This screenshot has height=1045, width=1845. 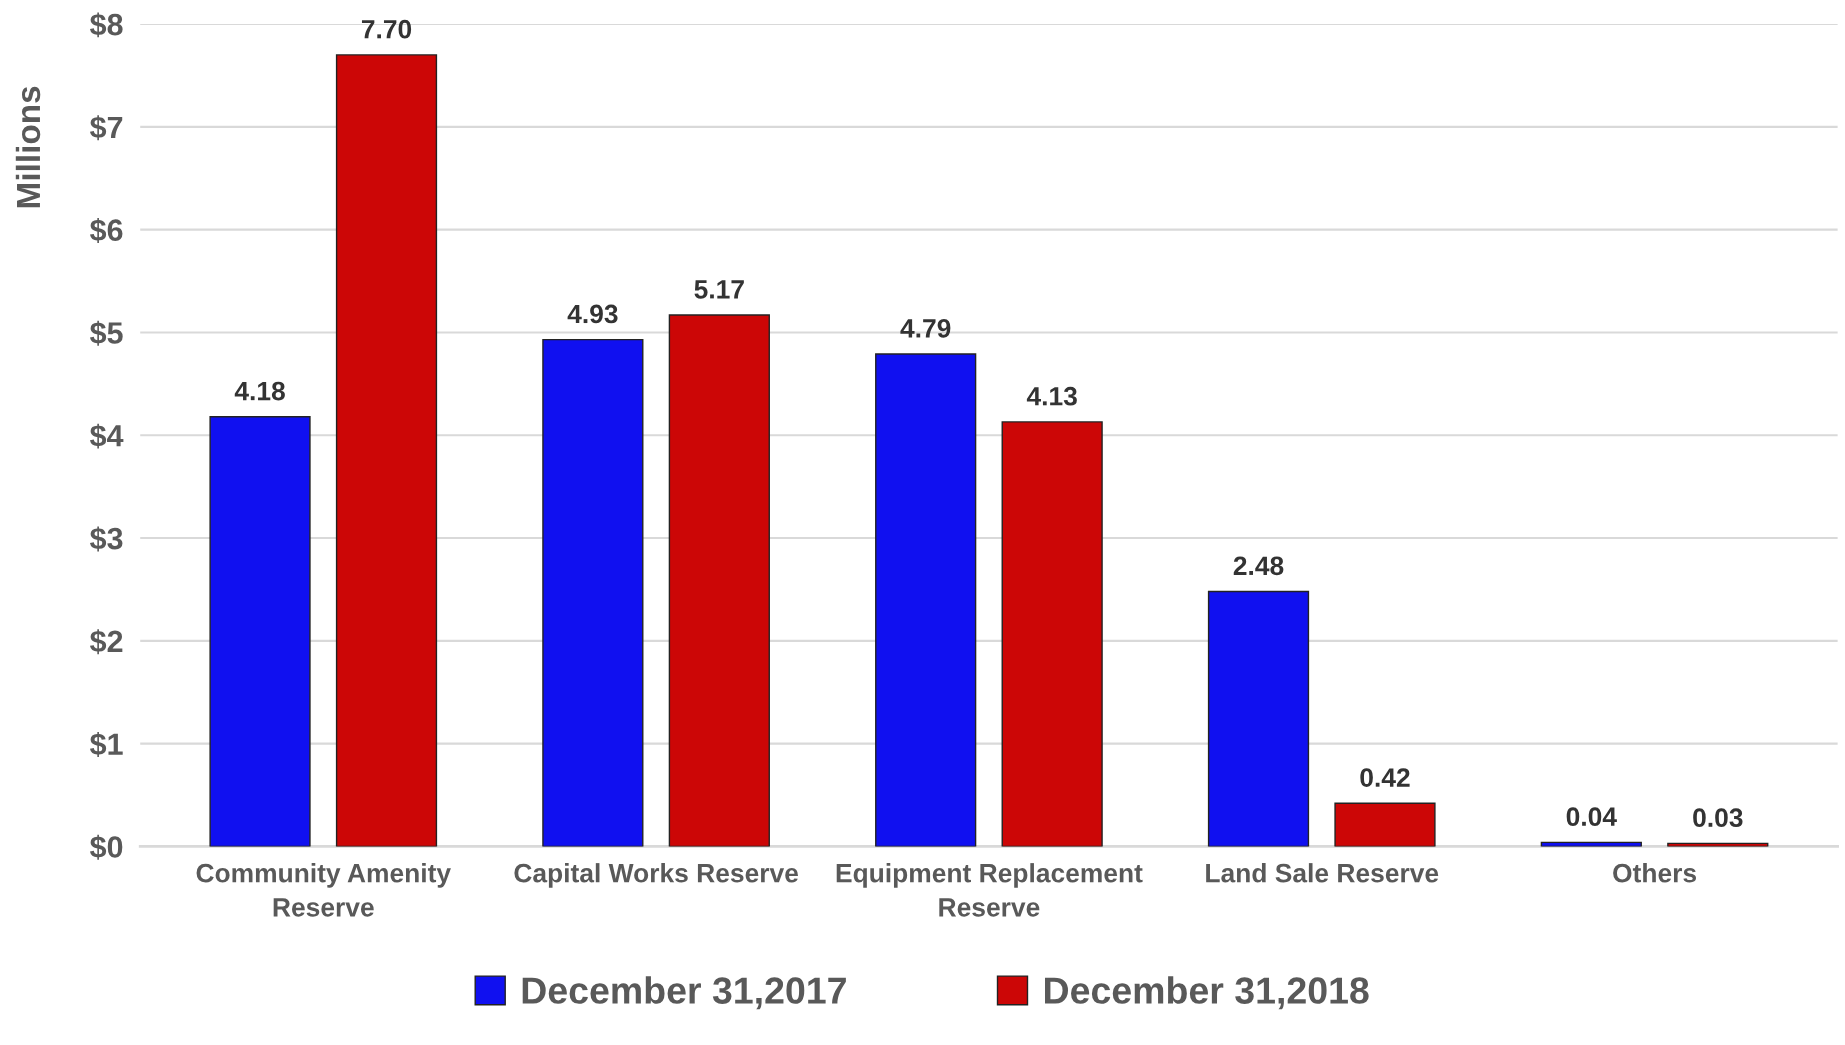 I want to click on x-tick-label: Capital Works Reserve, so click(x=656, y=875).